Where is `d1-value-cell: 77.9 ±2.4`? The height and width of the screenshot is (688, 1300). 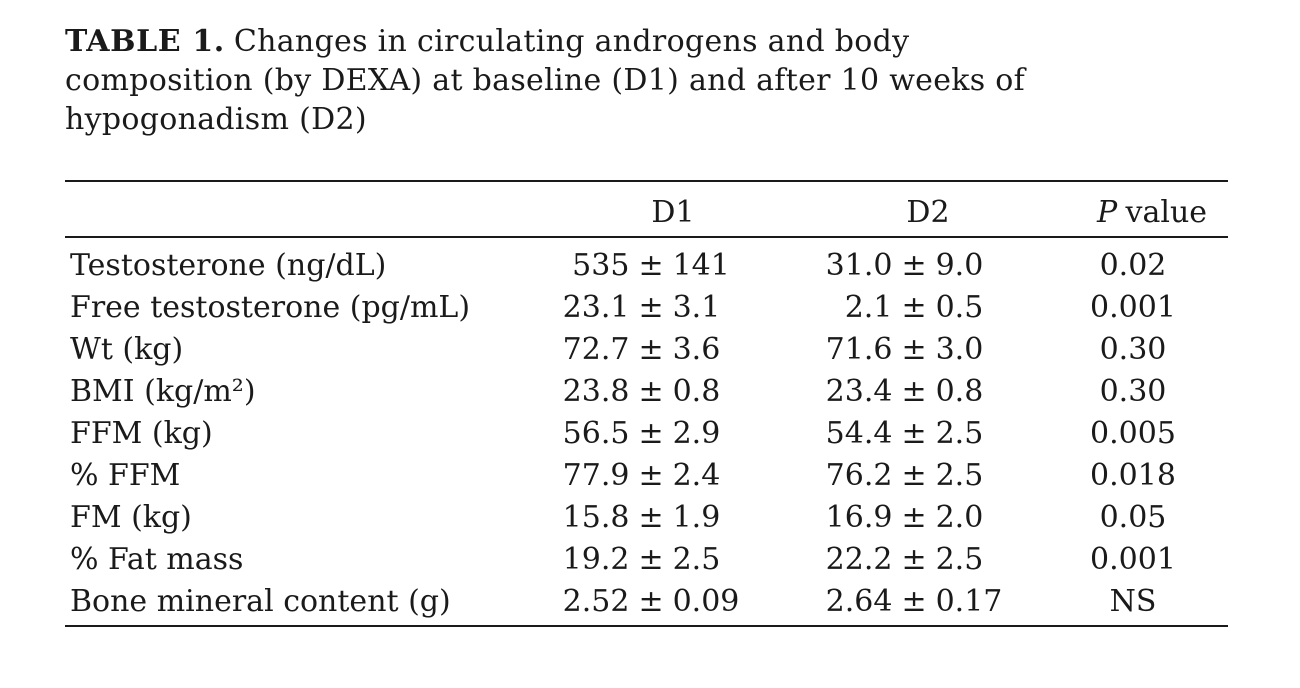 d1-value-cell: 77.9 ±2.4 is located at coordinates (645, 475).